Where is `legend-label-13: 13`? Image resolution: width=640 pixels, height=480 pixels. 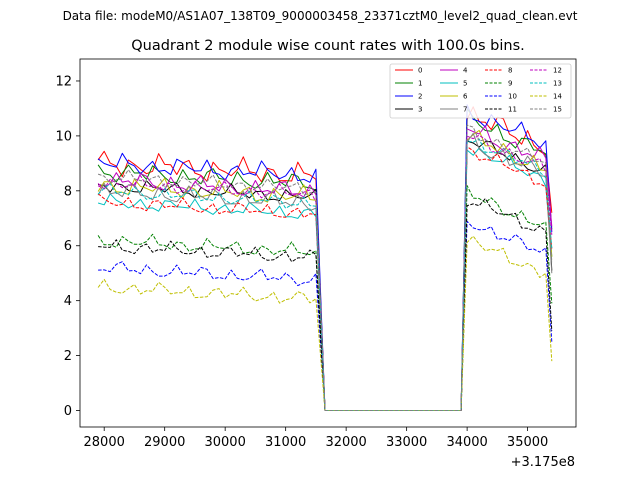
legend-label-13: 13 is located at coordinates (557, 84).